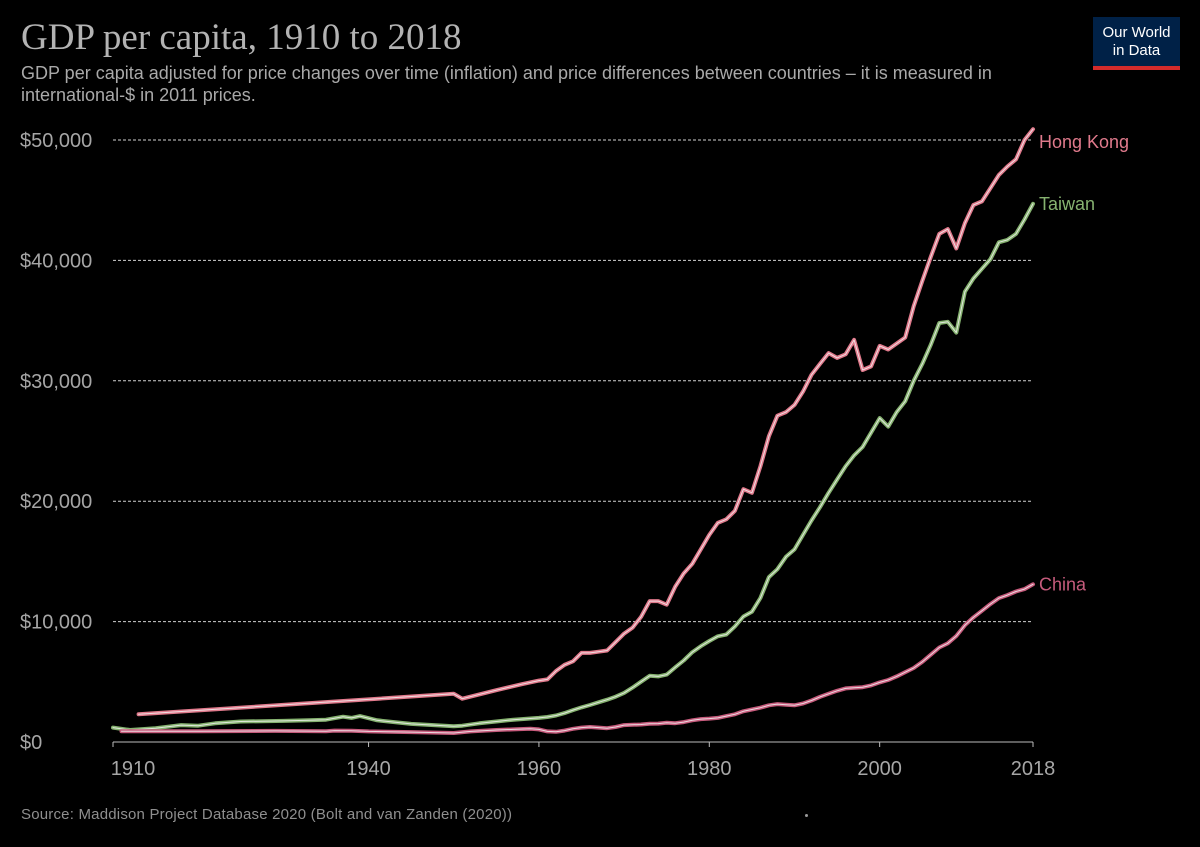 Image resolution: width=1200 pixels, height=847 pixels. Describe the element at coordinates (1084, 142) in the screenshot. I see `series-label-hong-kong: Hong Kong` at that location.